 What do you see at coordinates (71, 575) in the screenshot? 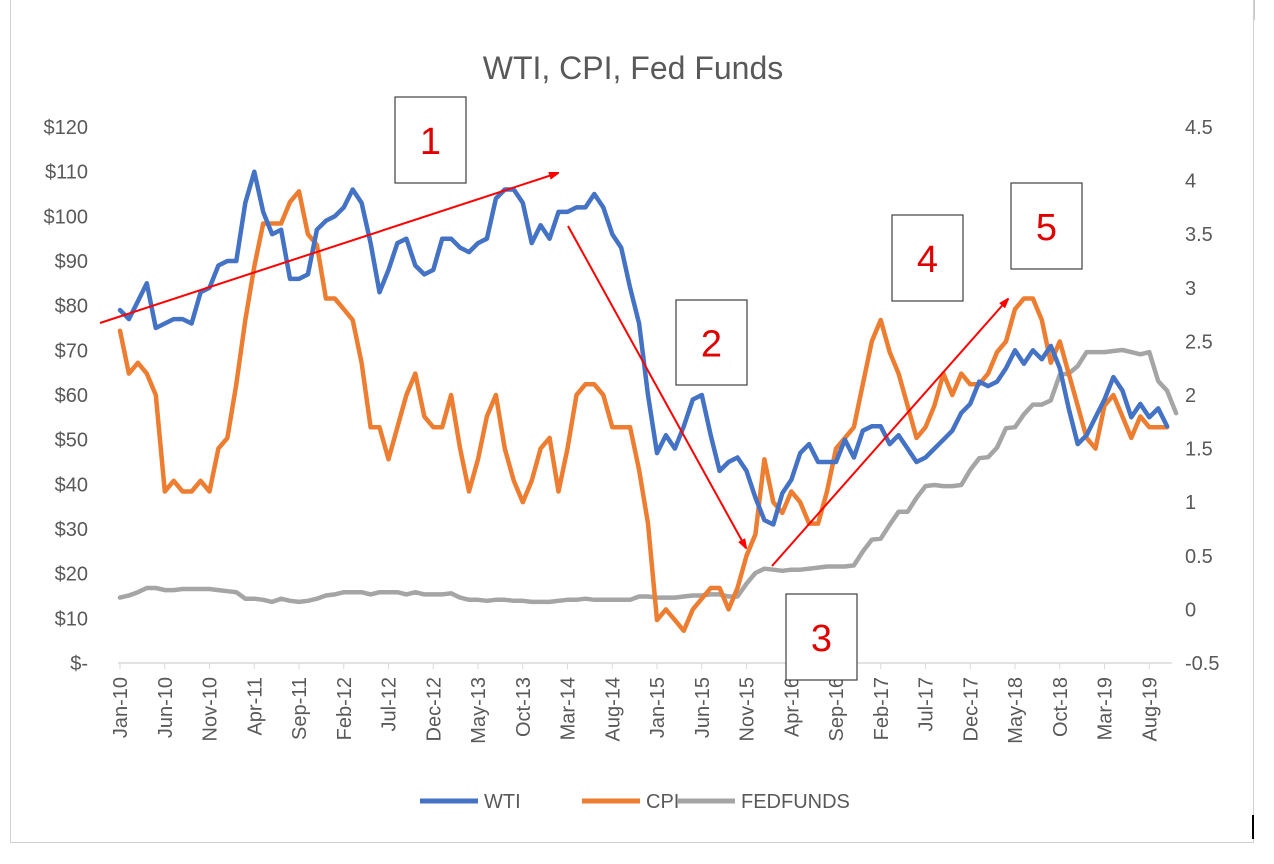
I see `y-left-tick-label: $20` at bounding box center [71, 575].